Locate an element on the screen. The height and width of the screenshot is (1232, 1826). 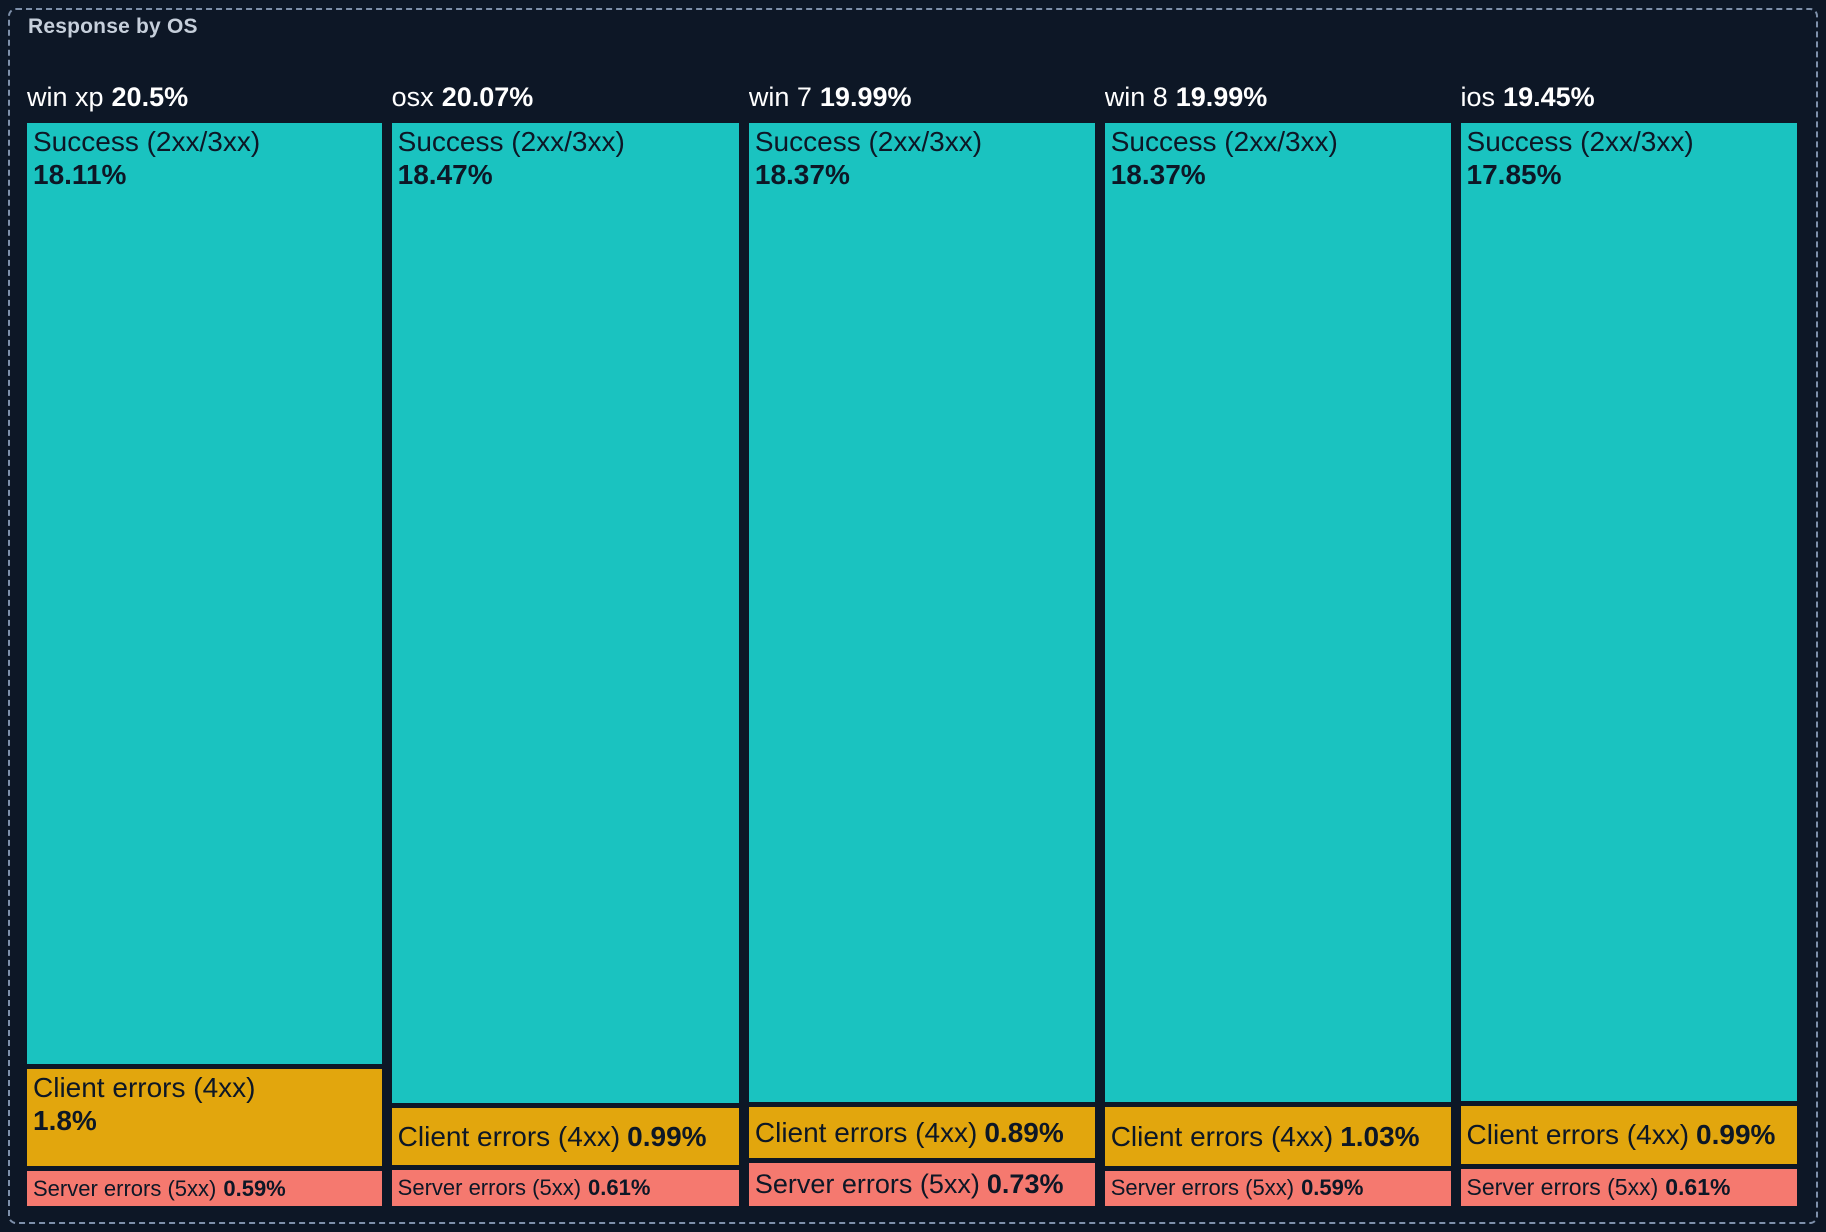
column-header: win xp 20.5% is located at coordinates (204, 92).